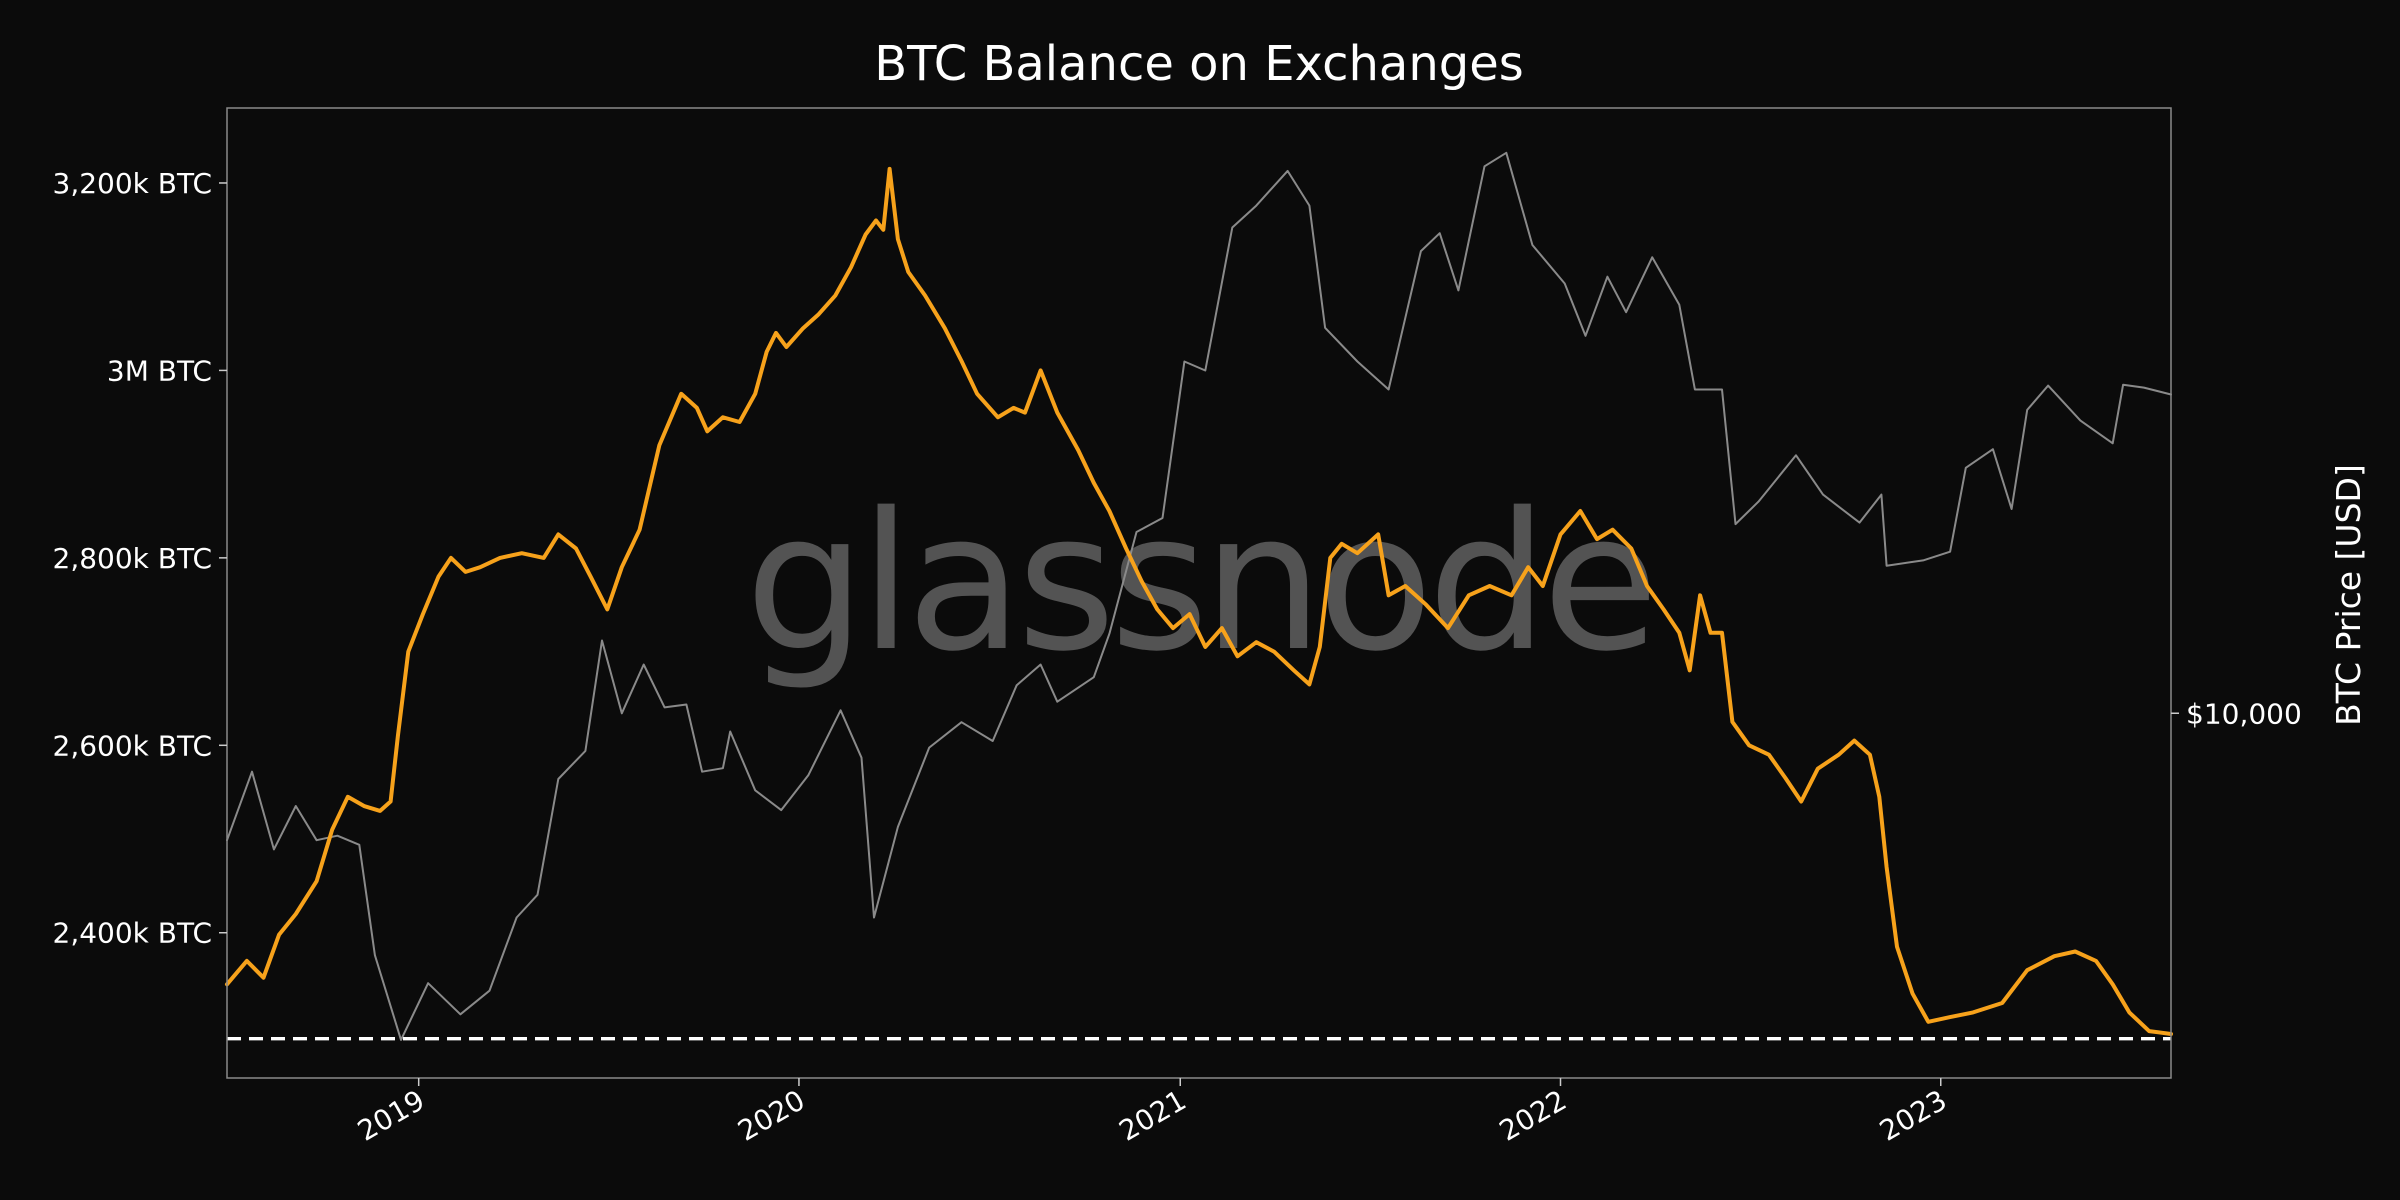  I want to click on x-tick-label: 2023, so click(1913, 1115).